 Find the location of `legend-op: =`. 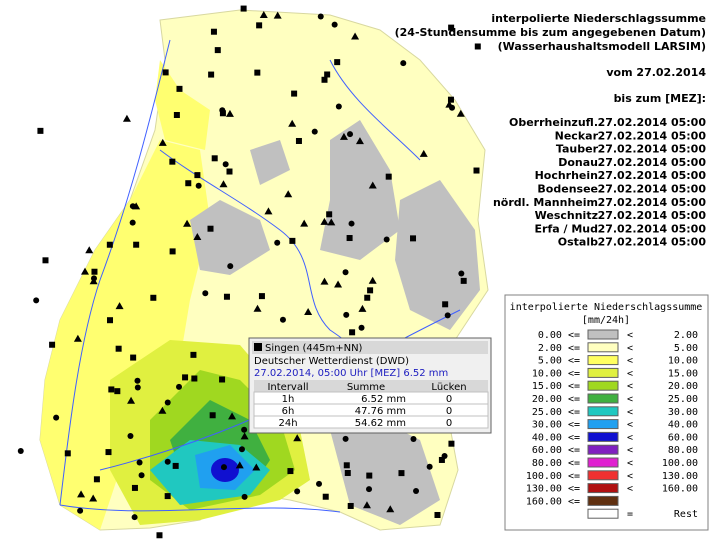

legend-op: = is located at coordinates (630, 514).